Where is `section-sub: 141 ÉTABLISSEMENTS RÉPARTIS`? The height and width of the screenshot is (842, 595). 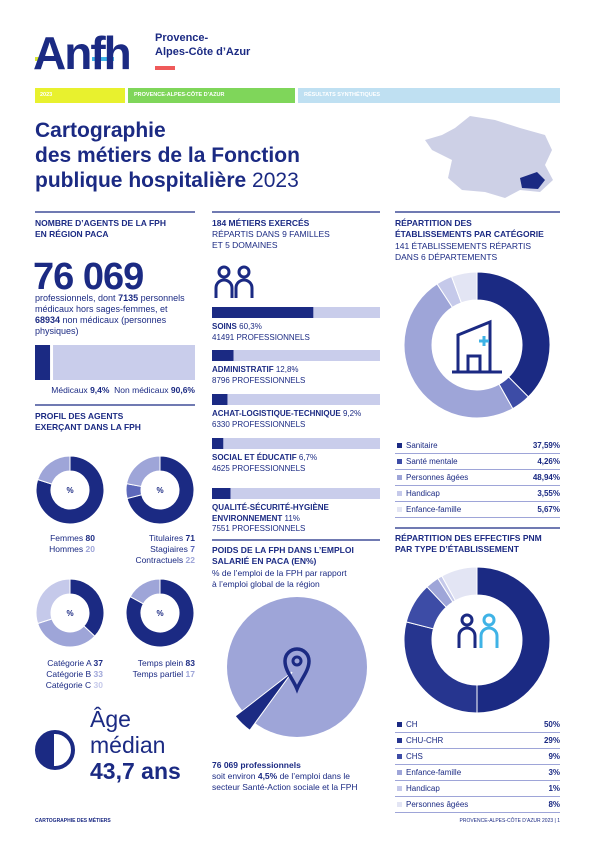
section-sub: 141 ÉTABLISSEMENTS RÉPARTIS is located at coordinates (463, 246).